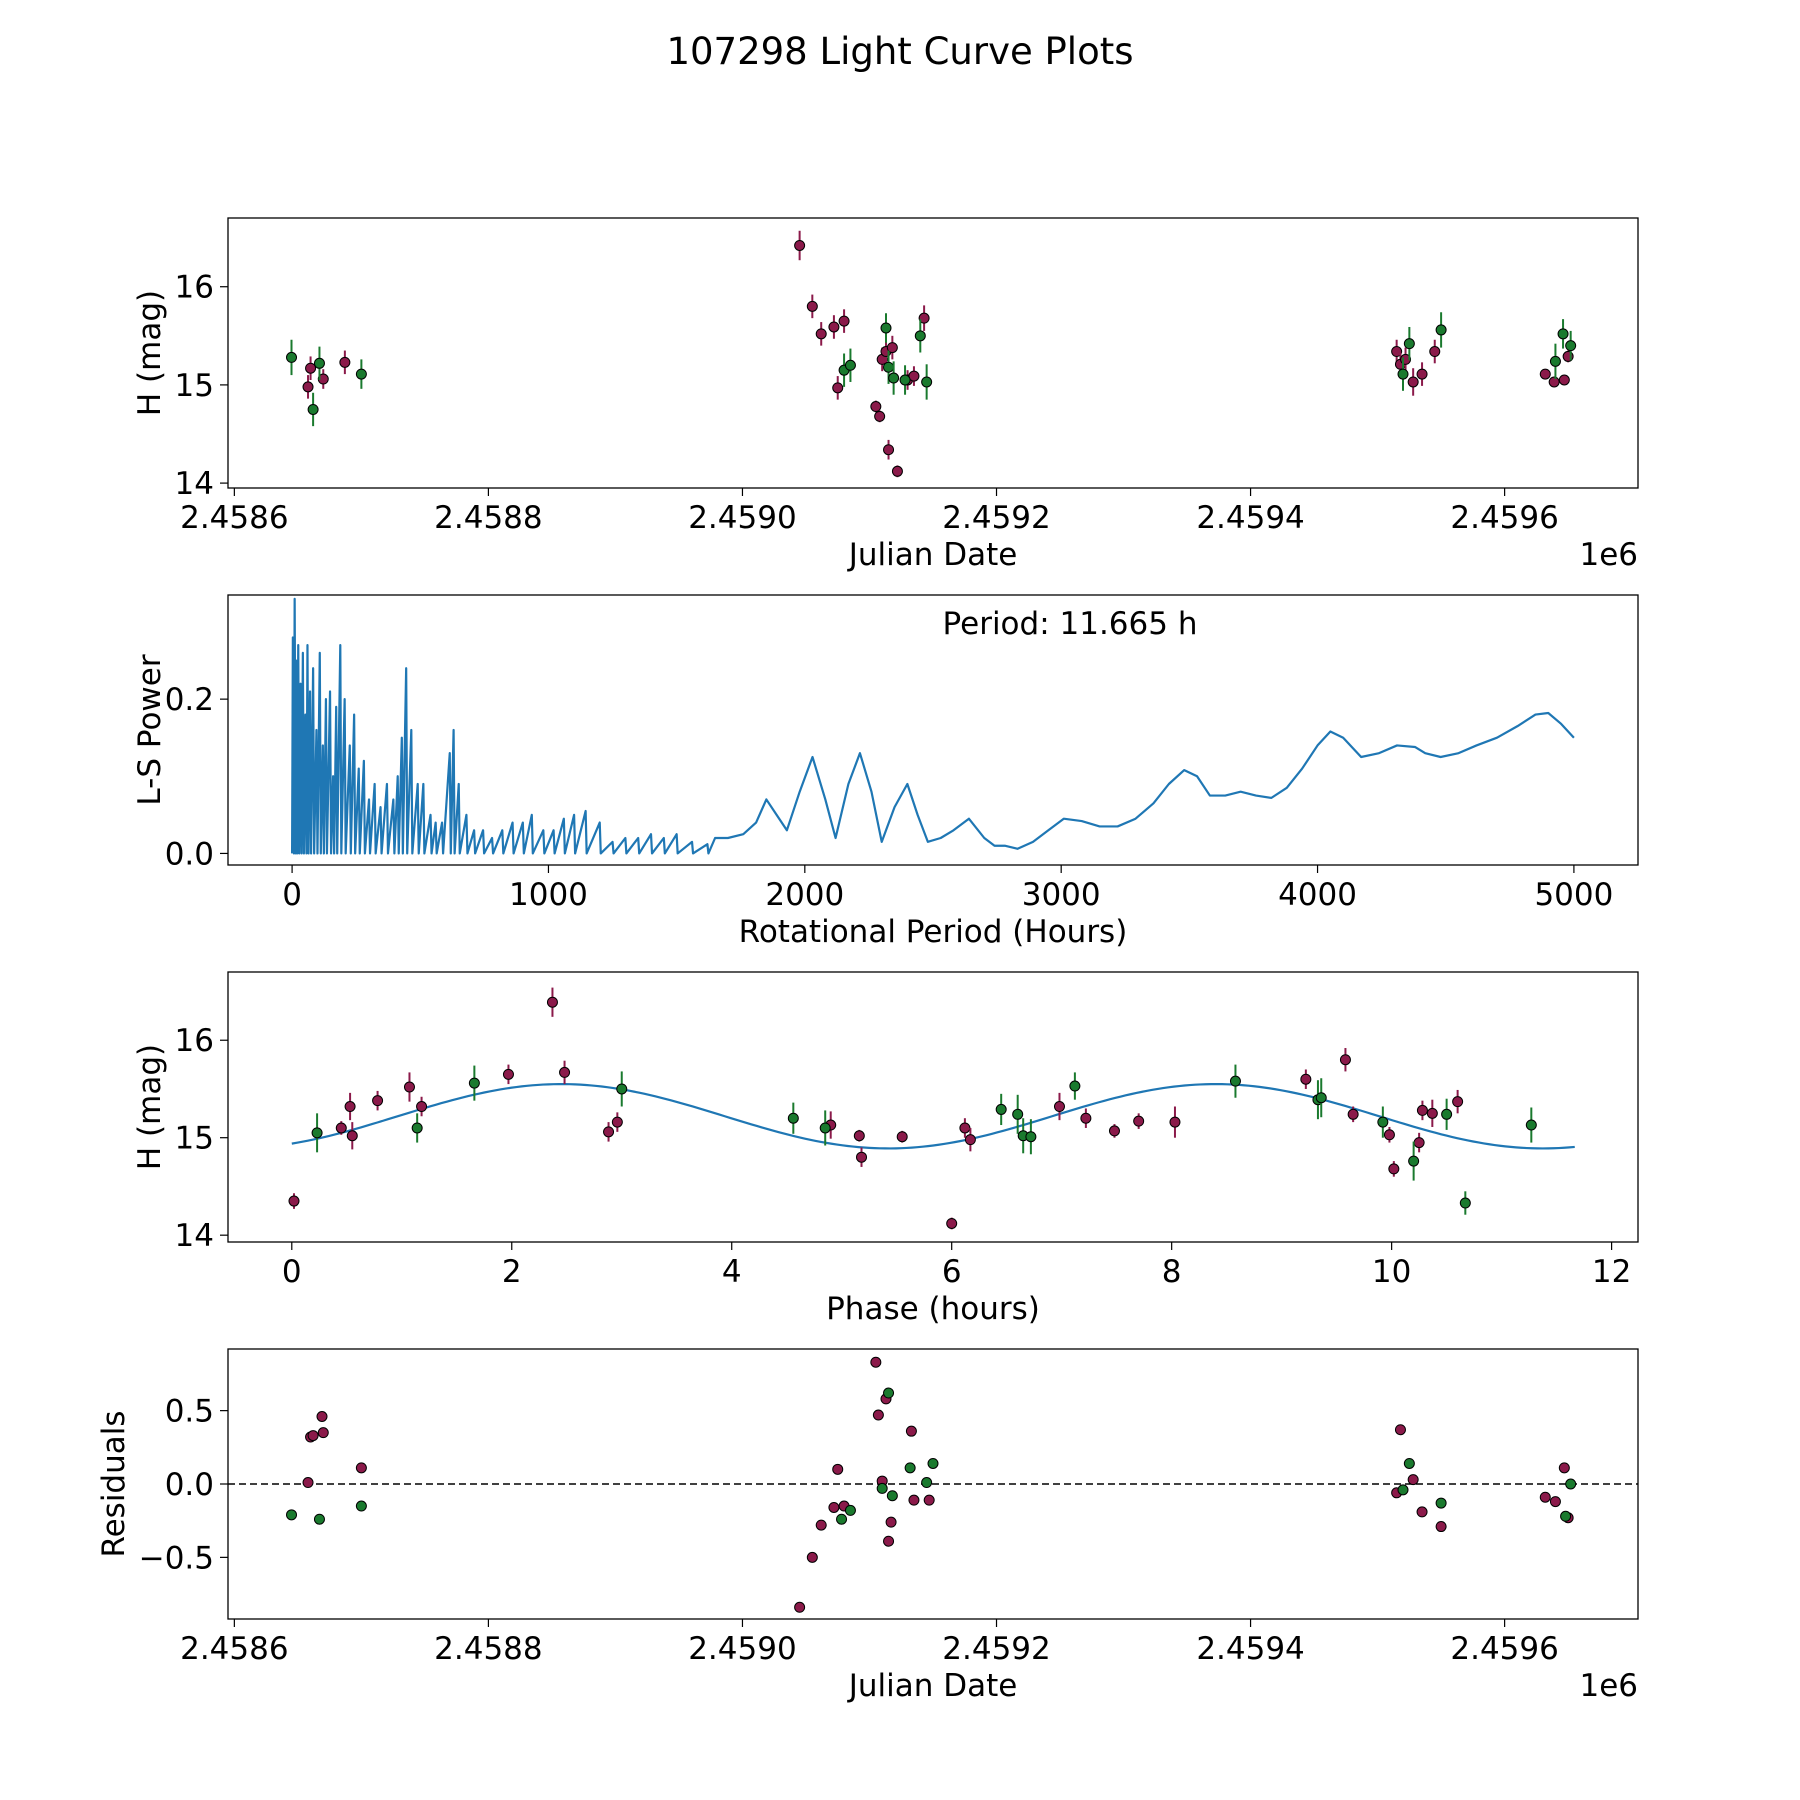 The height and width of the screenshot is (1800, 1800). I want to click on x-tick-label: 6, so click(952, 1272).